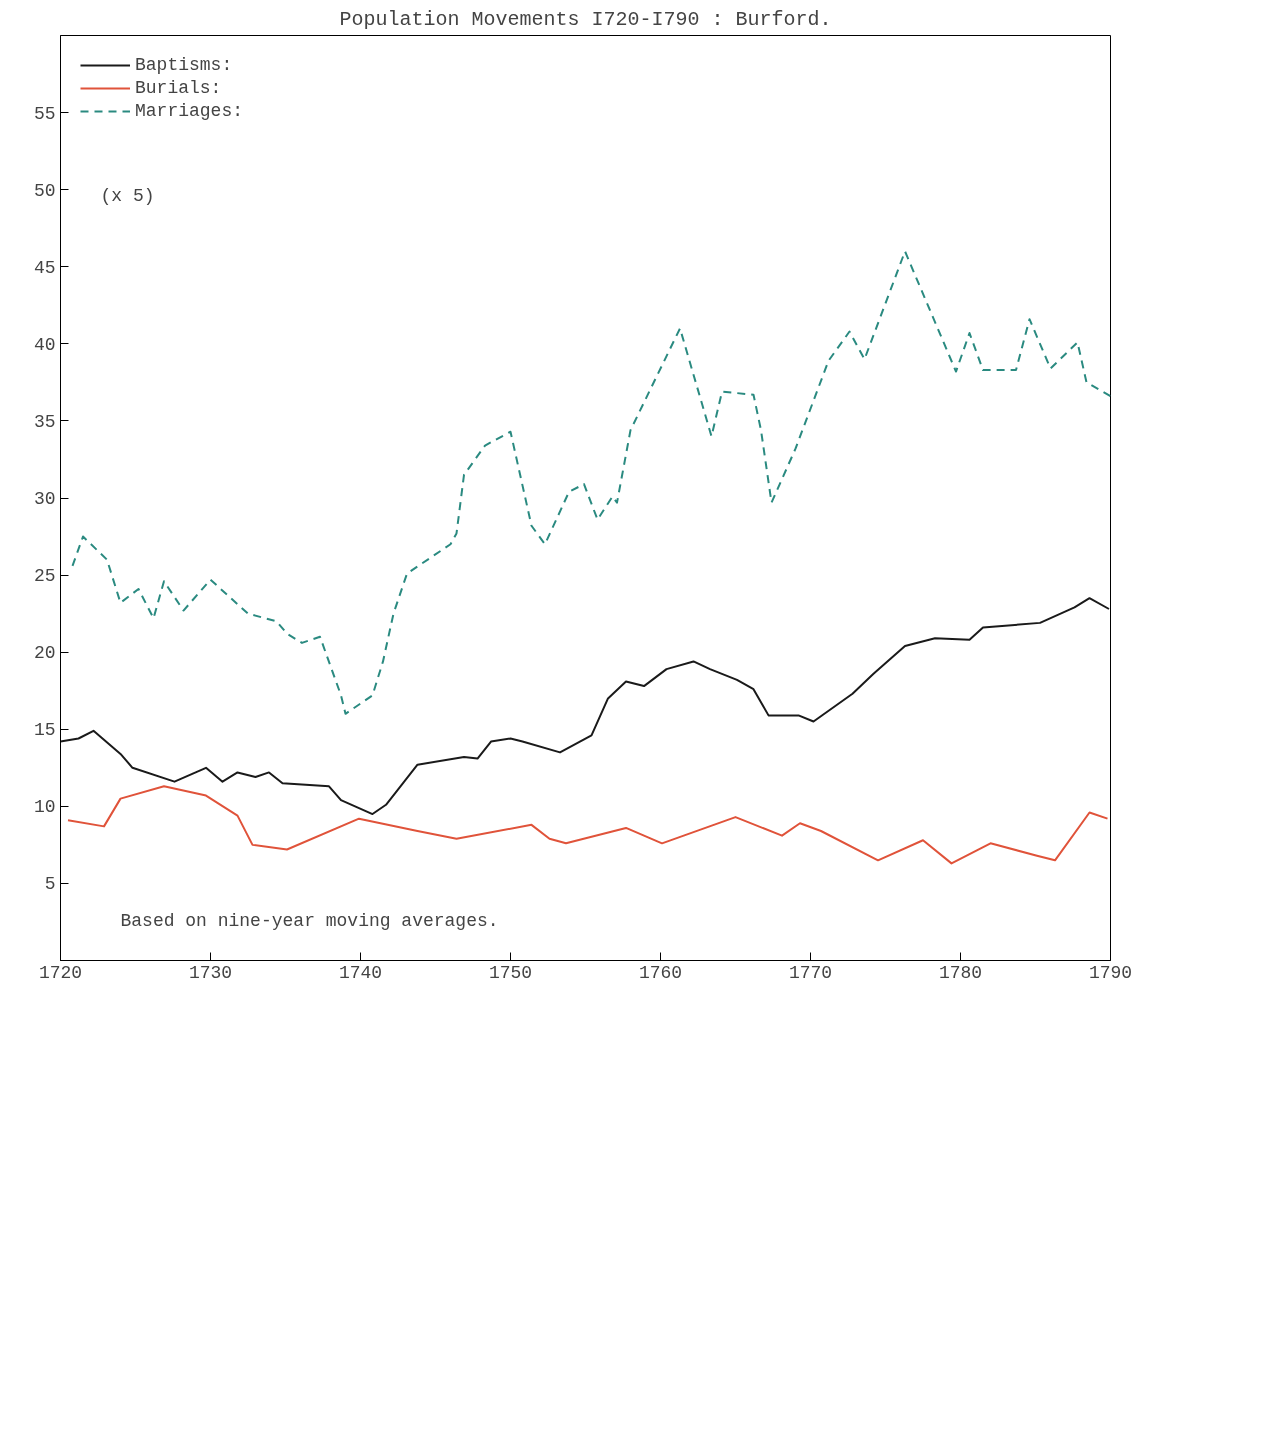  What do you see at coordinates (960, 972) in the screenshot?
I see `x-tick-label: 1780` at bounding box center [960, 972].